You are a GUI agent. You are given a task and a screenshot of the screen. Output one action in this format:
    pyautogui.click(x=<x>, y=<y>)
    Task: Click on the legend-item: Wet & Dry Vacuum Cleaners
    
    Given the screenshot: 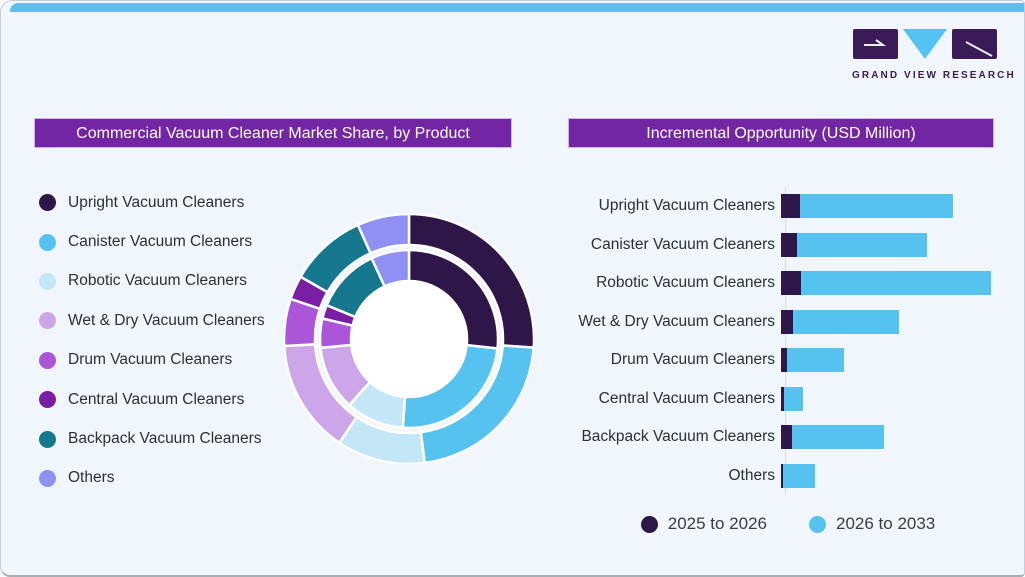 What is the action you would take?
    pyautogui.click(x=152, y=320)
    